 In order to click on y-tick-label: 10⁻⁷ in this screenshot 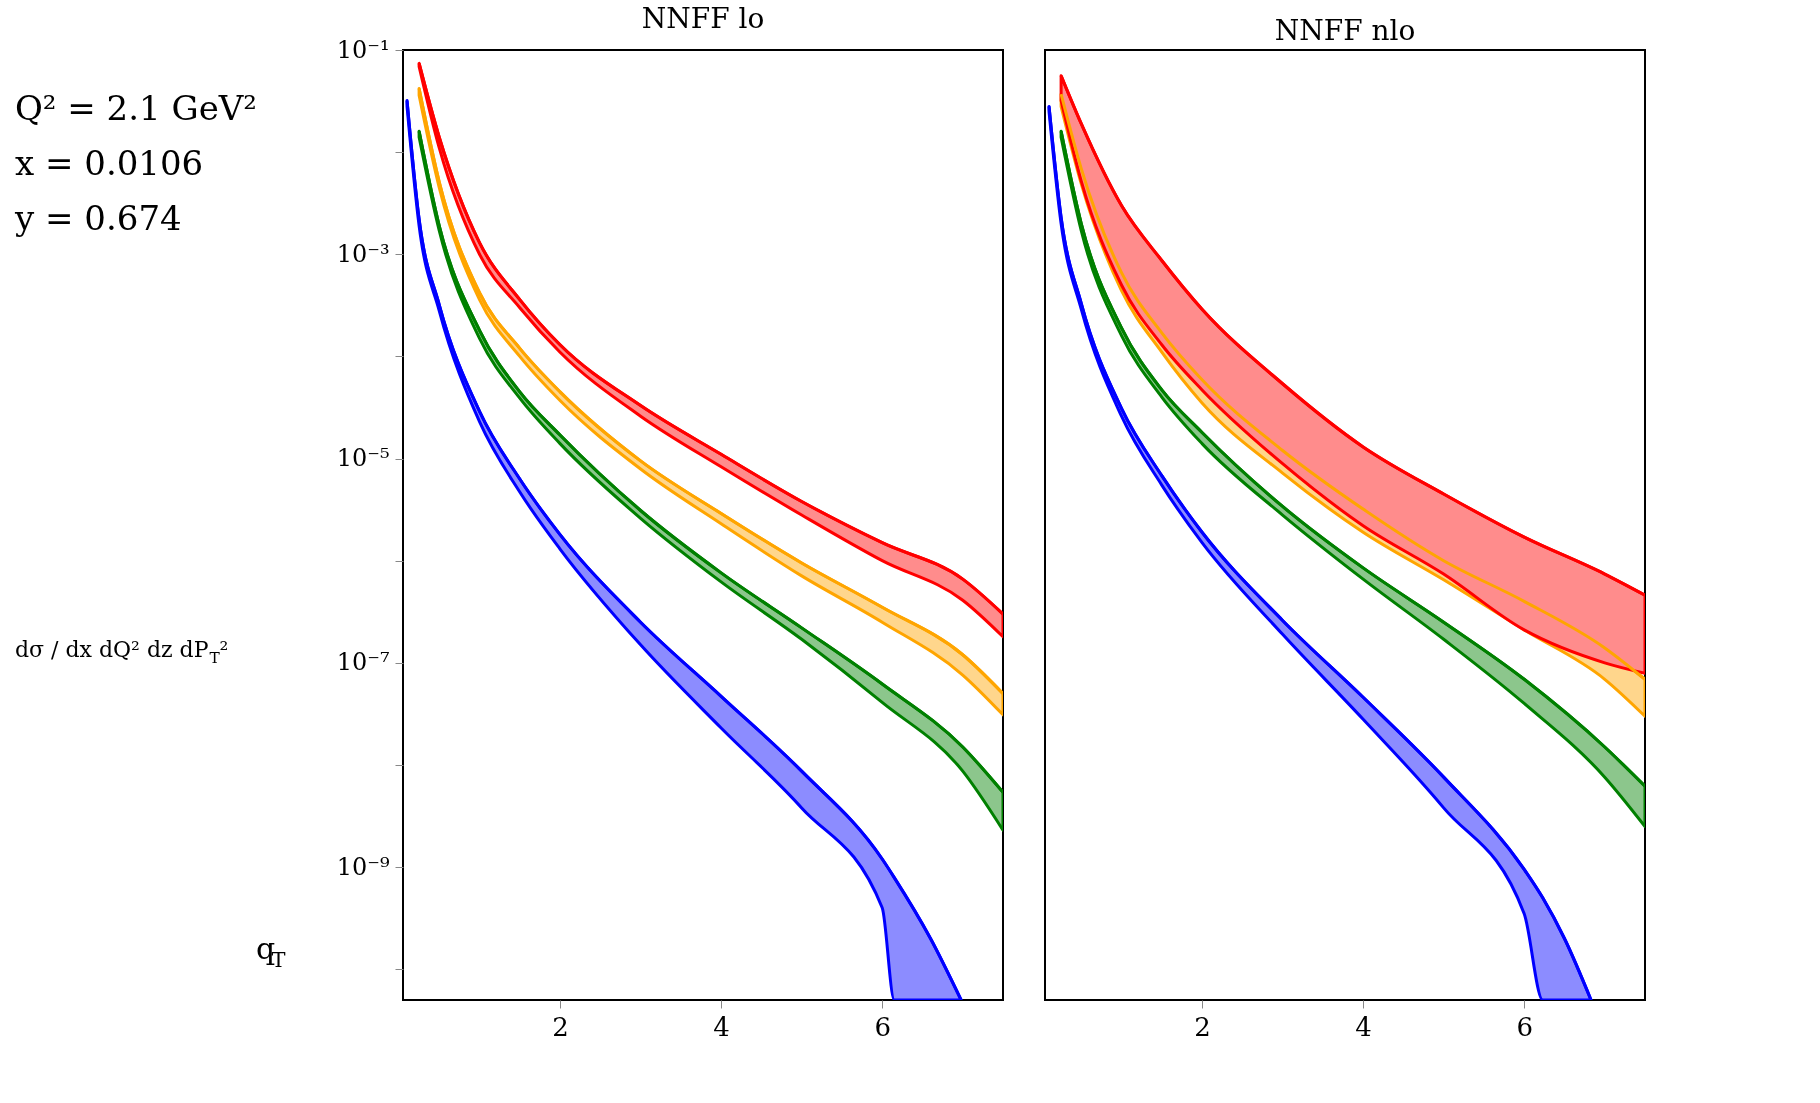, I will do `click(363, 662)`.